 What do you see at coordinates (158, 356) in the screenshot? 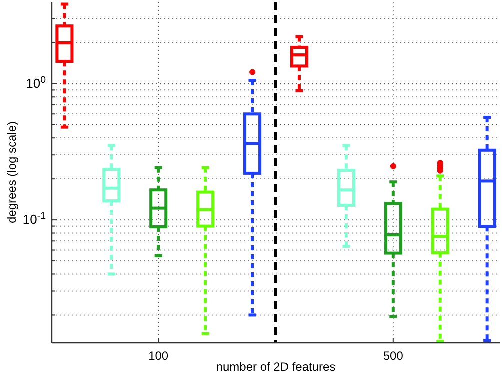
I see `x-tick-label: 100` at bounding box center [158, 356].